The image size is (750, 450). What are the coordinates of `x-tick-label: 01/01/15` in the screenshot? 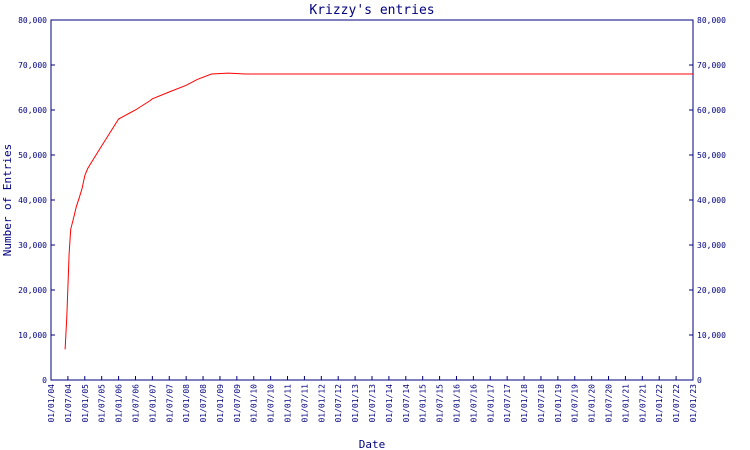 It's located at (423, 403).